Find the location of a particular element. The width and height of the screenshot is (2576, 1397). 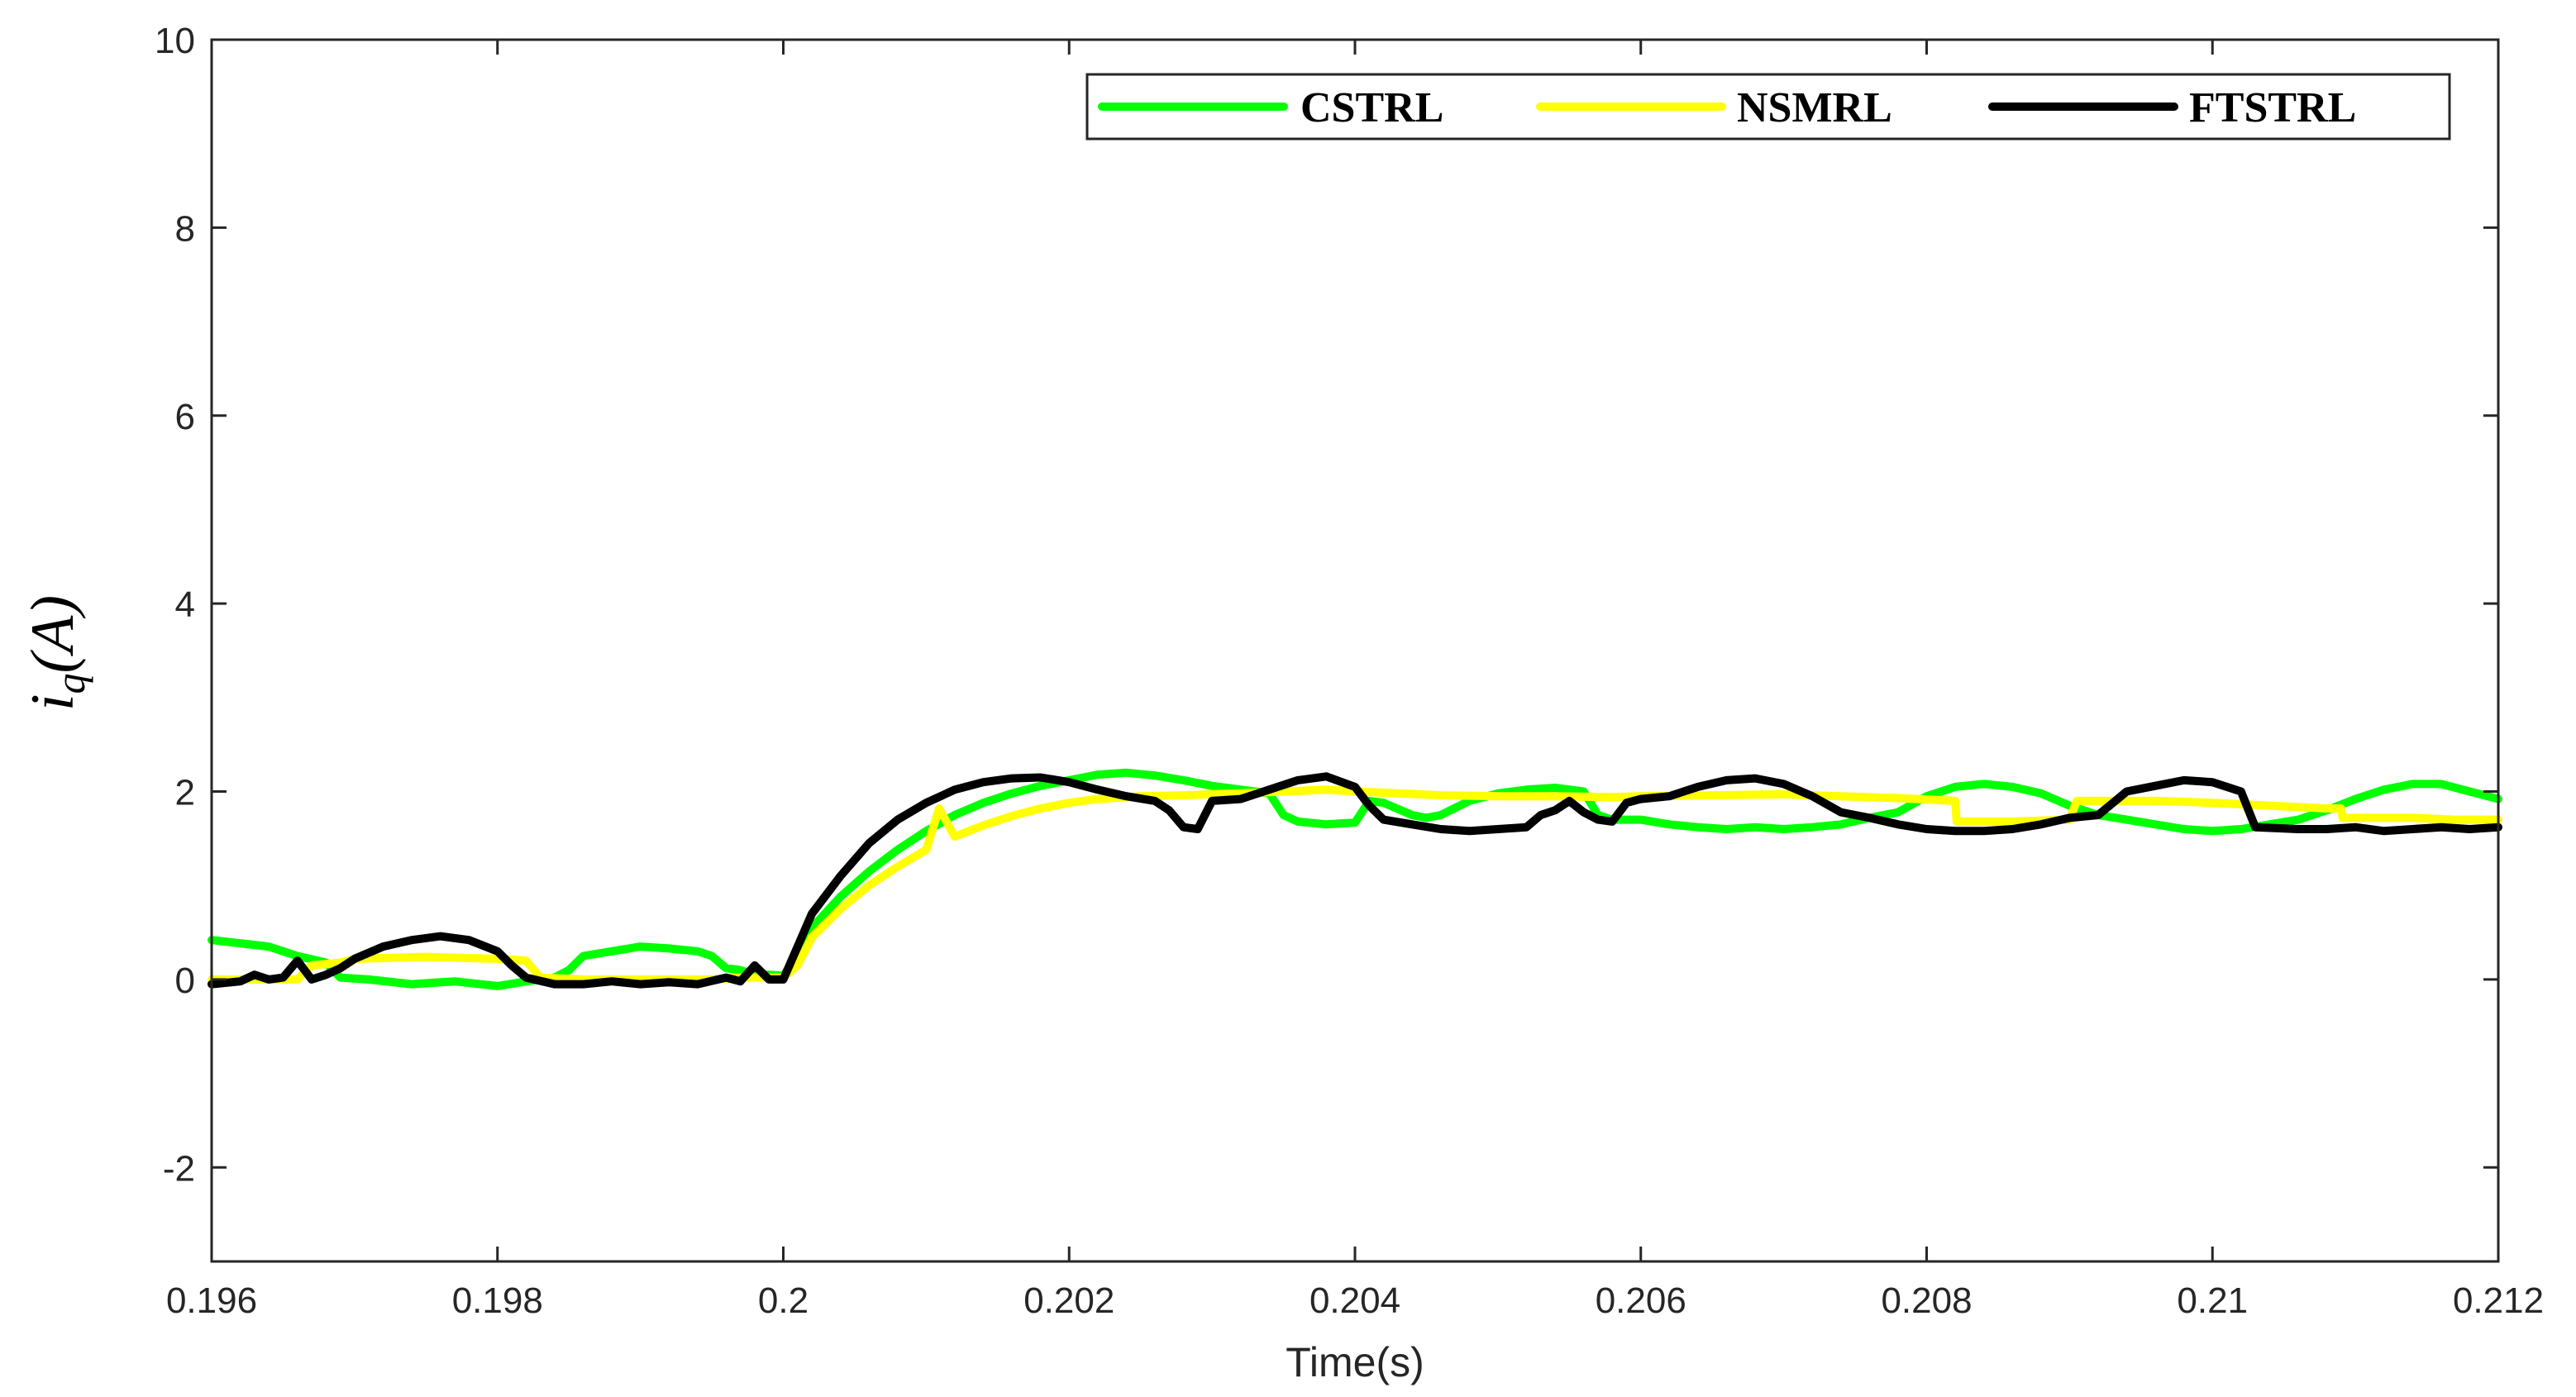

legend-label-cstrl: CSTRL is located at coordinates (1371, 107).